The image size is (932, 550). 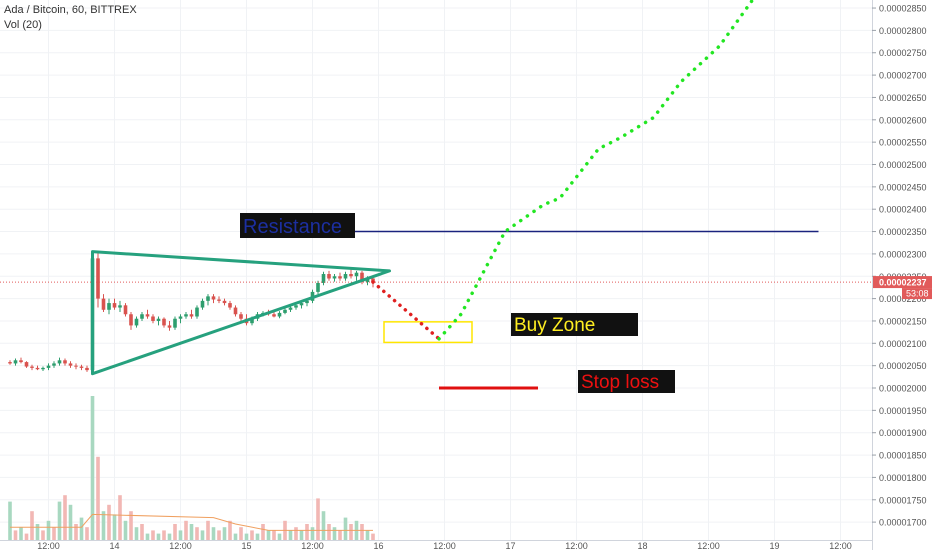 What do you see at coordinates (903, 411) in the screenshot?
I see `price-tick-label: 0.00001950` at bounding box center [903, 411].